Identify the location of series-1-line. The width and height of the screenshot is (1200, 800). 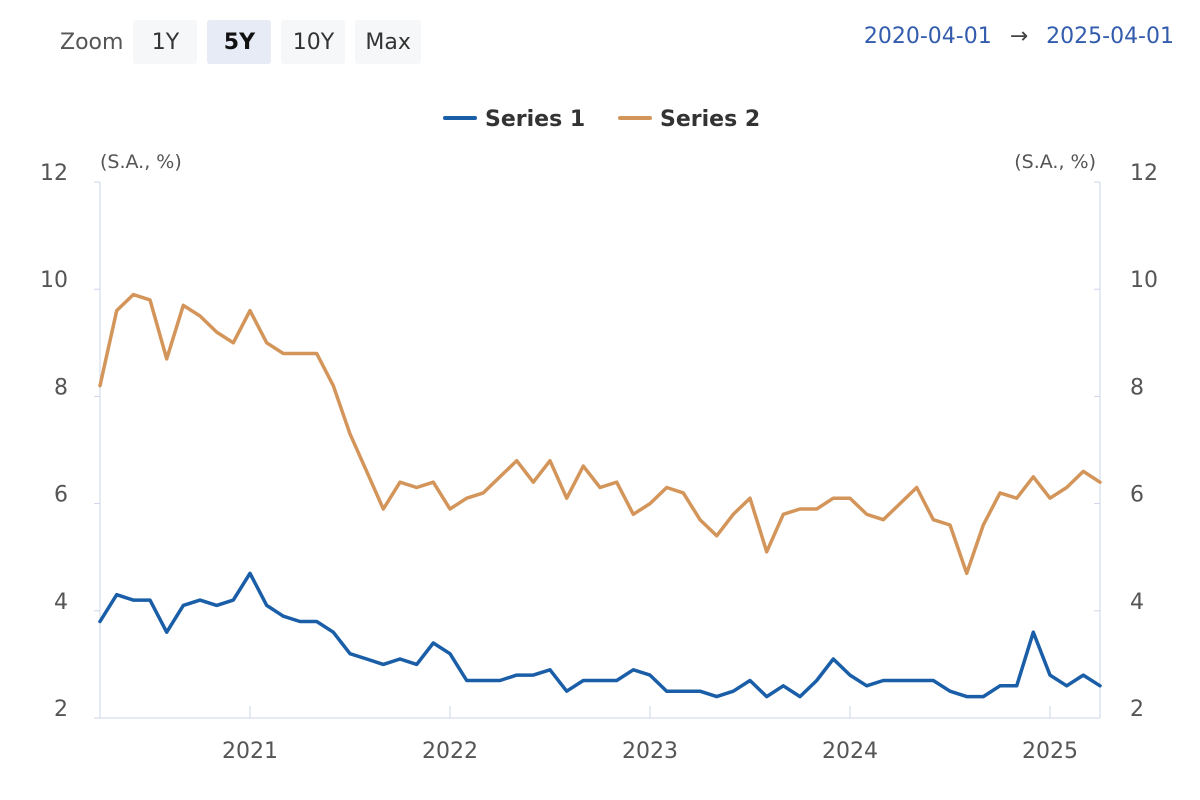
(600, 635).